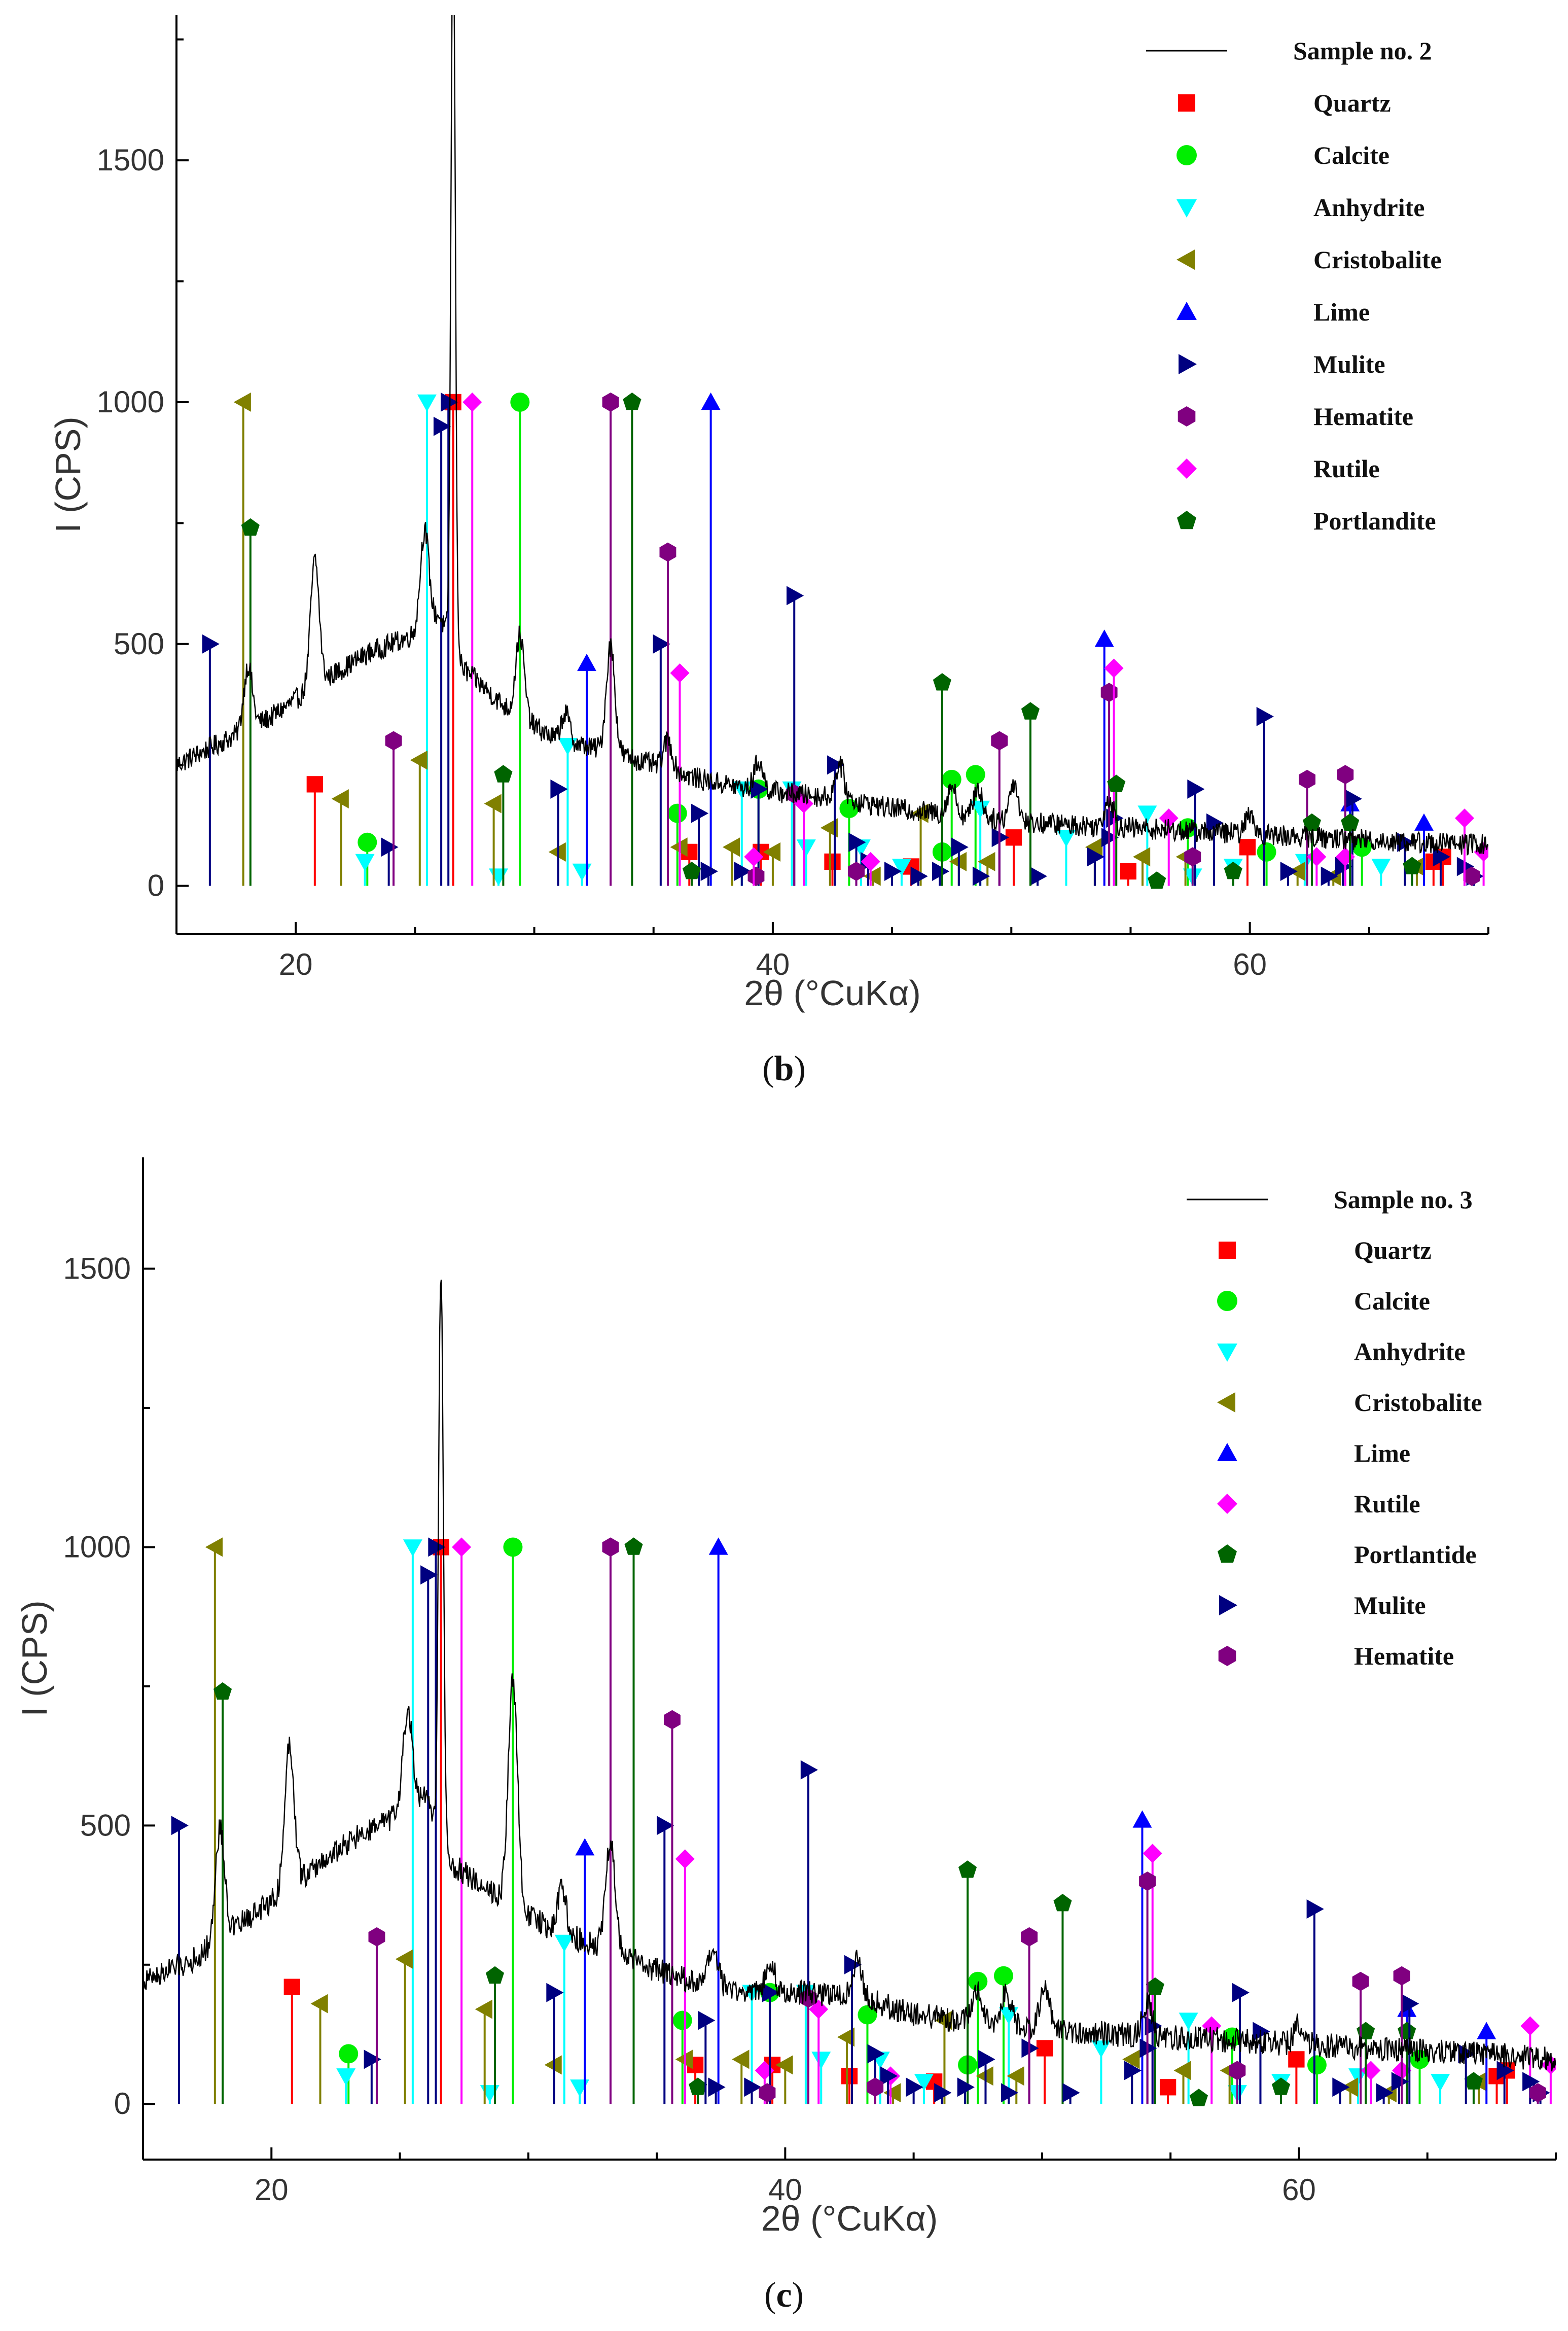 Image resolution: width=1568 pixels, height=2331 pixels. I want to click on legend-item-anhydrite: Anhydrite, so click(1300, 207).